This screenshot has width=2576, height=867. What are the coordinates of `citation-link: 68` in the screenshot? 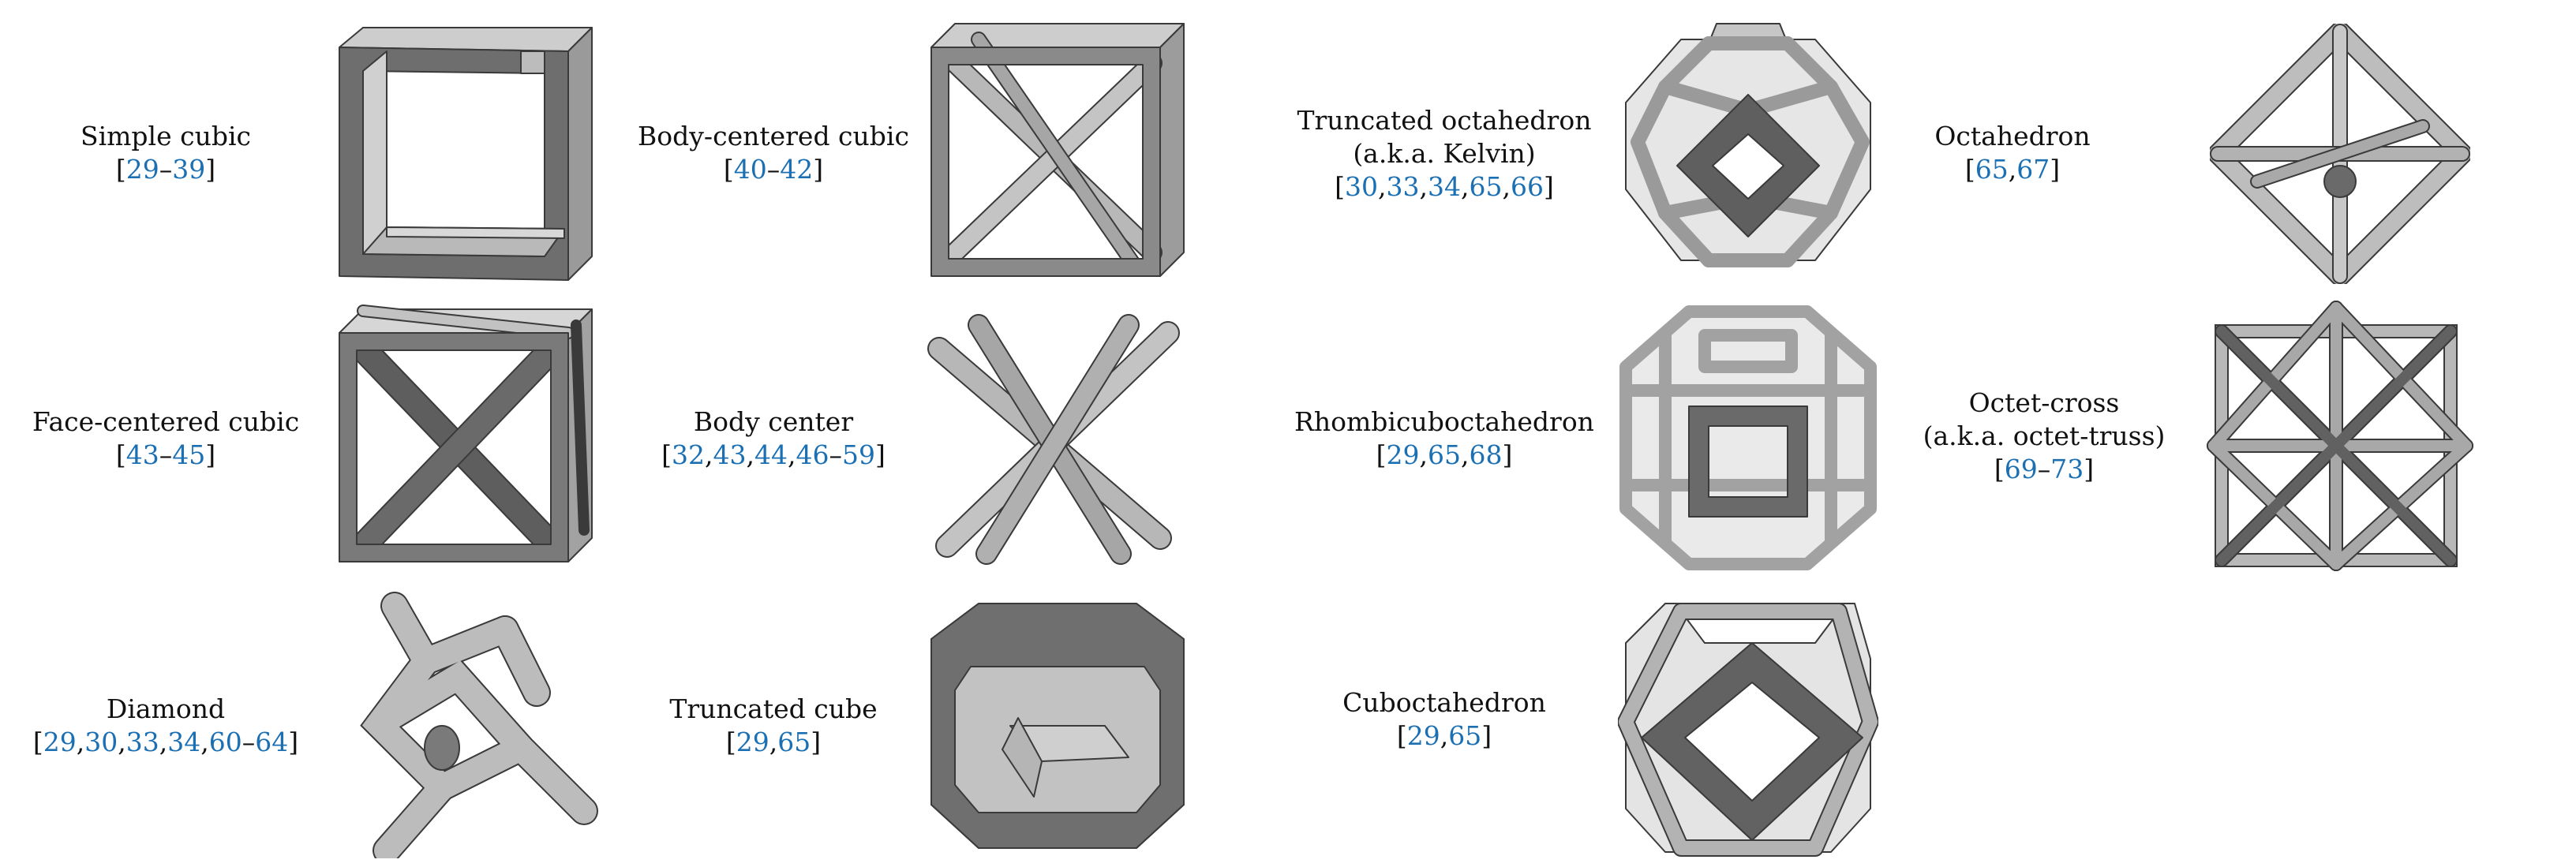 It's located at (1486, 454).